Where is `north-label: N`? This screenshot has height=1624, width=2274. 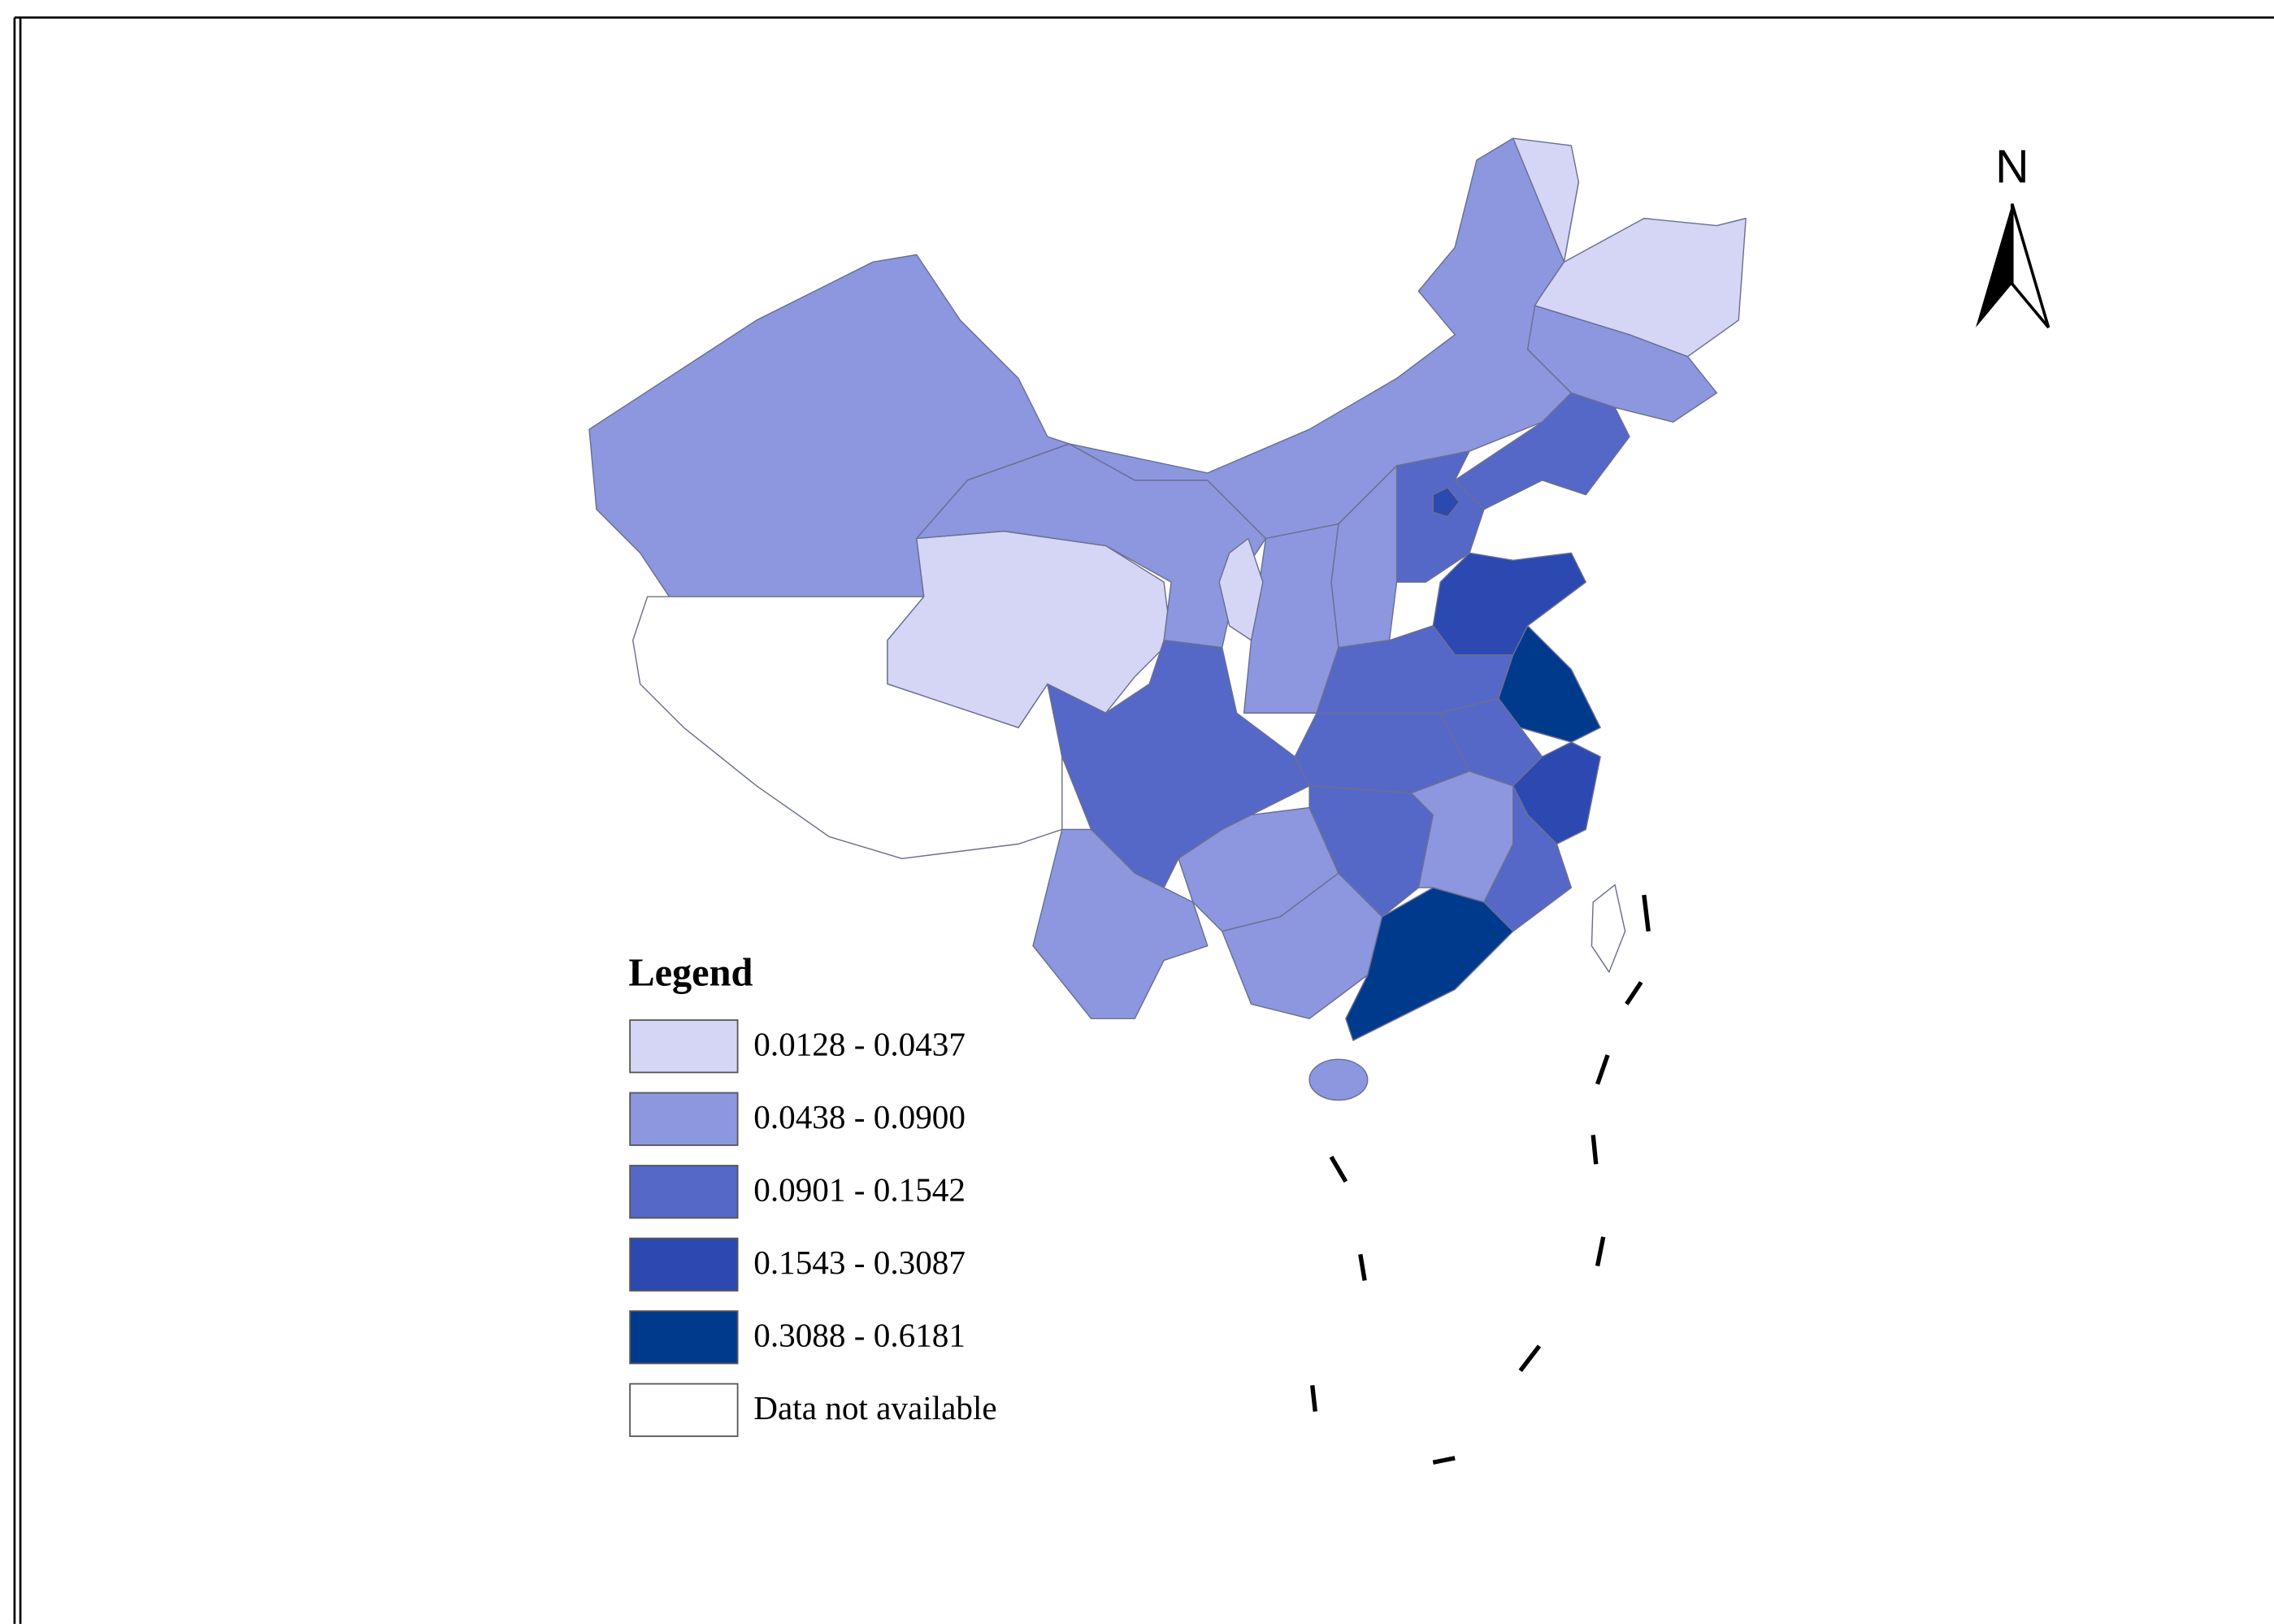 north-label: N is located at coordinates (2012, 167).